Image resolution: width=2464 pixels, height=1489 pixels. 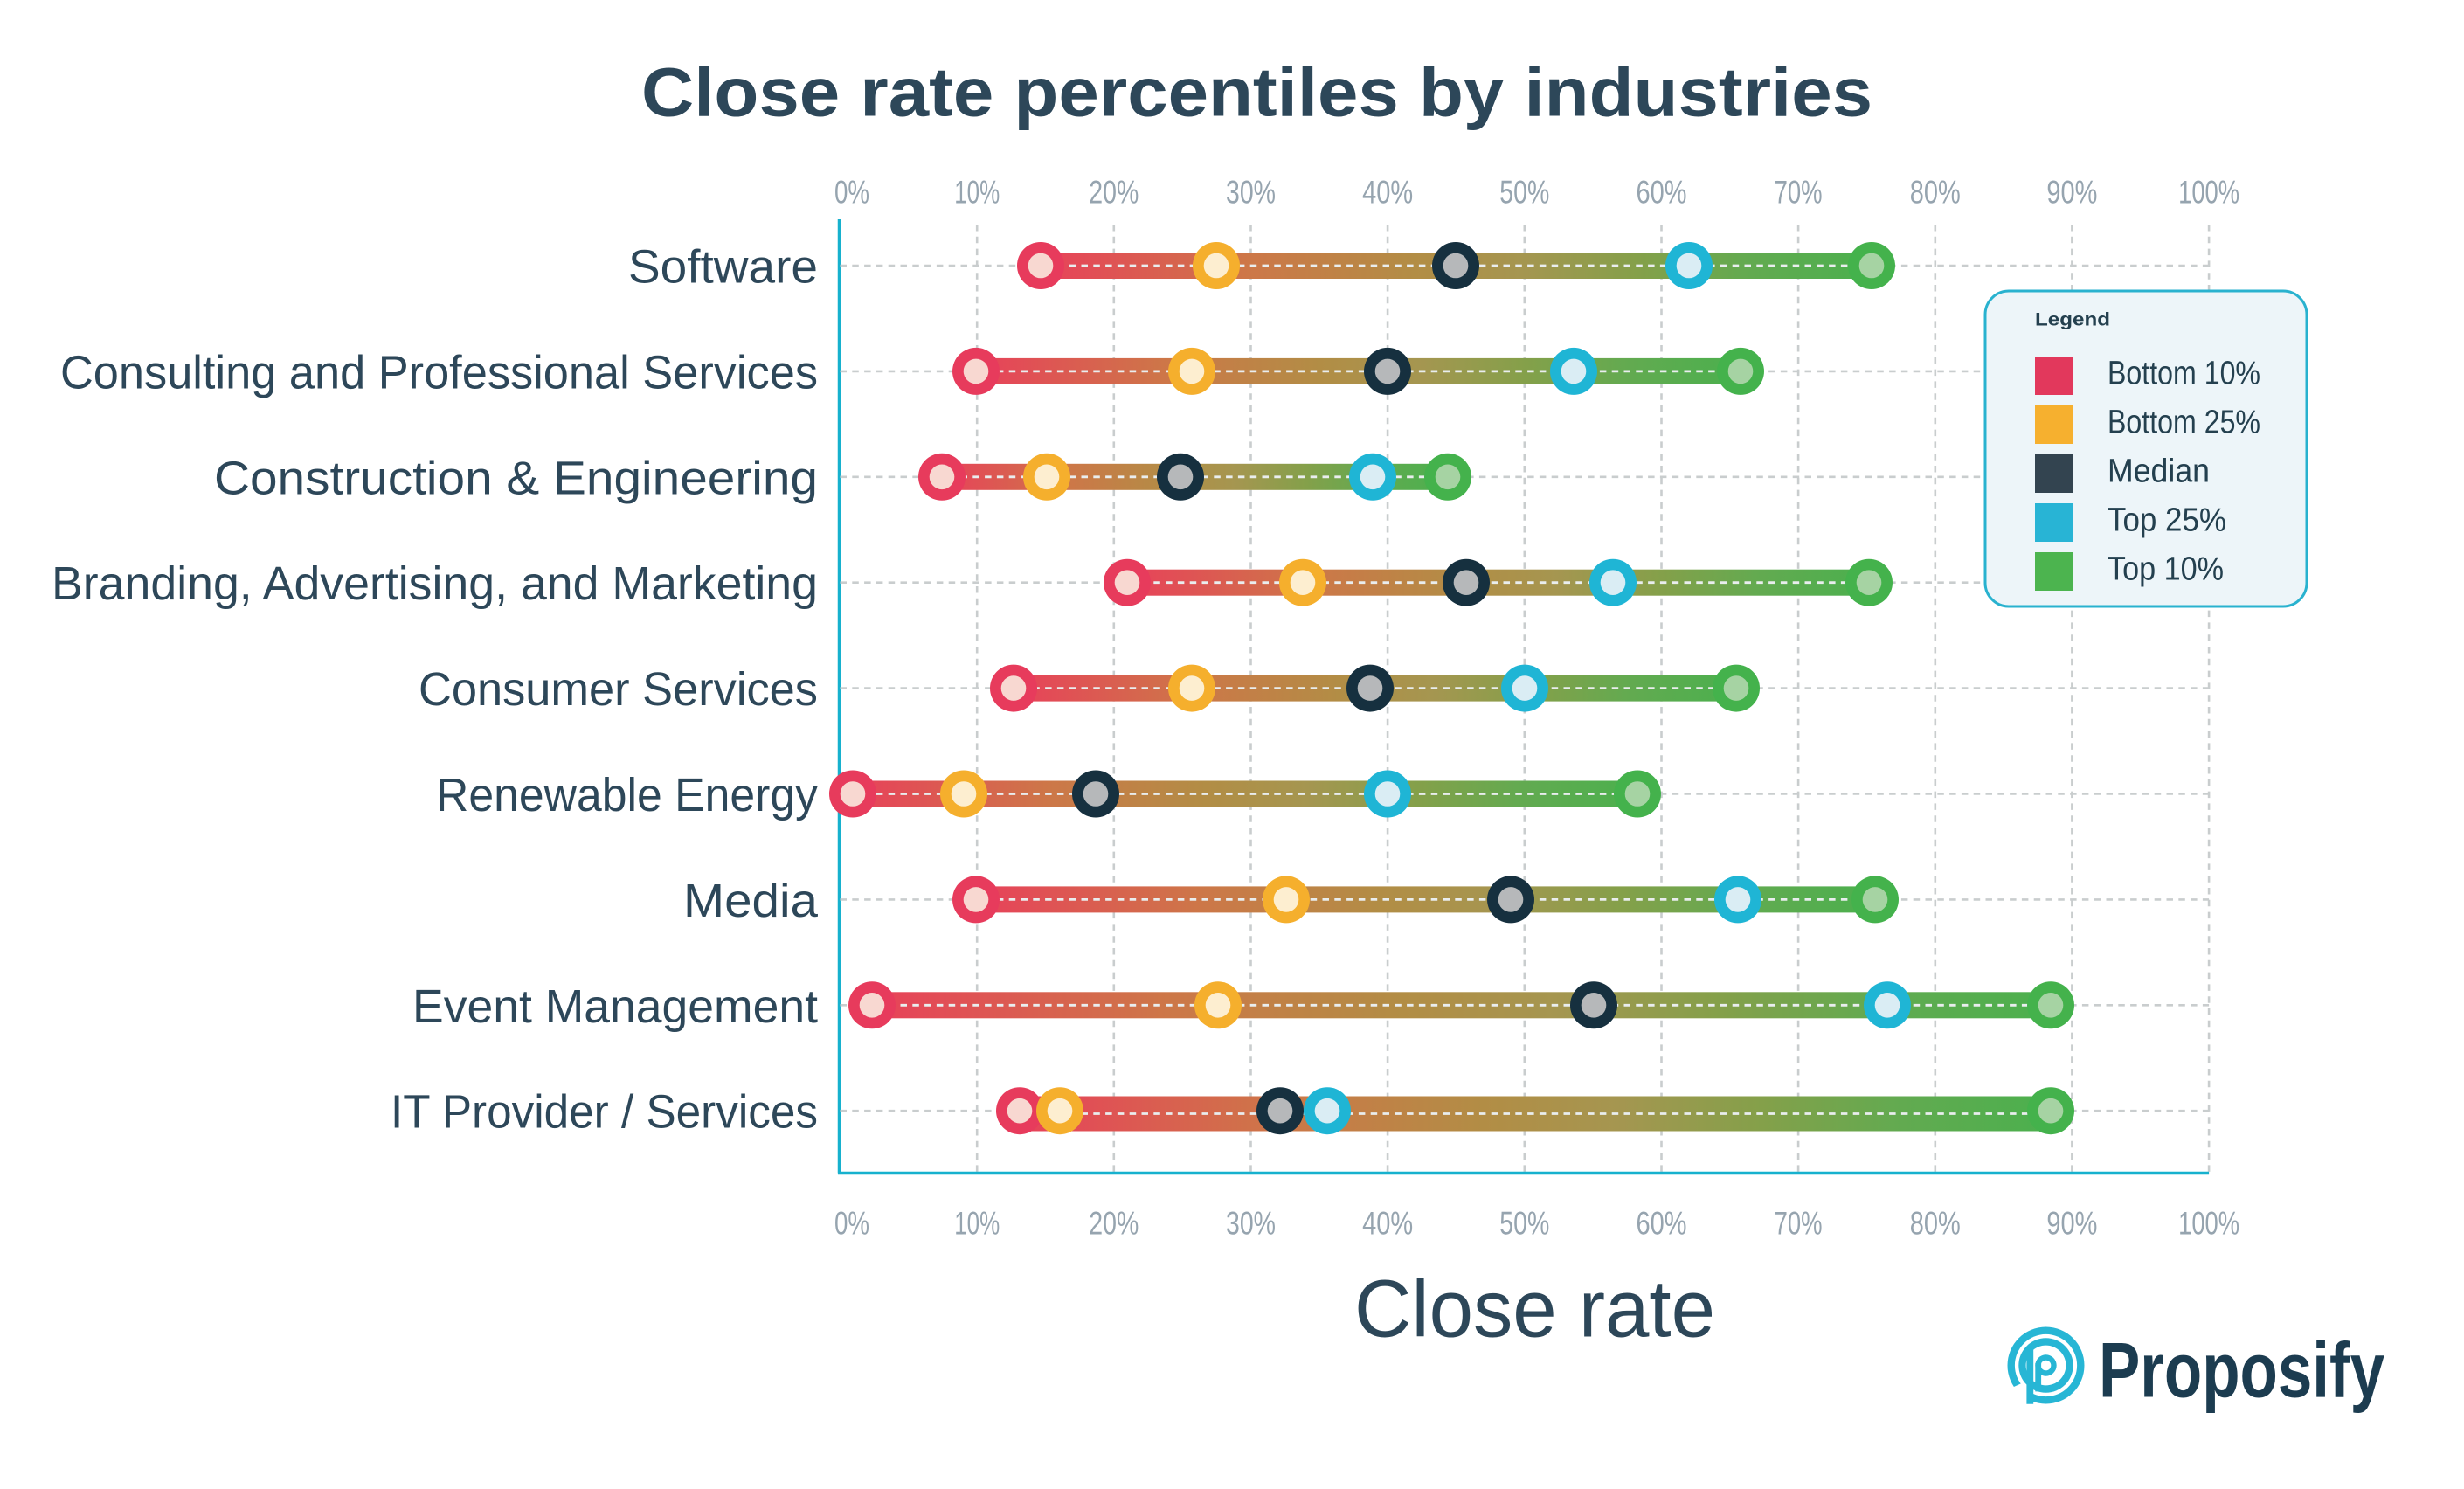 What do you see at coordinates (2072, 320) in the screenshot?
I see `svg-text: Legend` at bounding box center [2072, 320].